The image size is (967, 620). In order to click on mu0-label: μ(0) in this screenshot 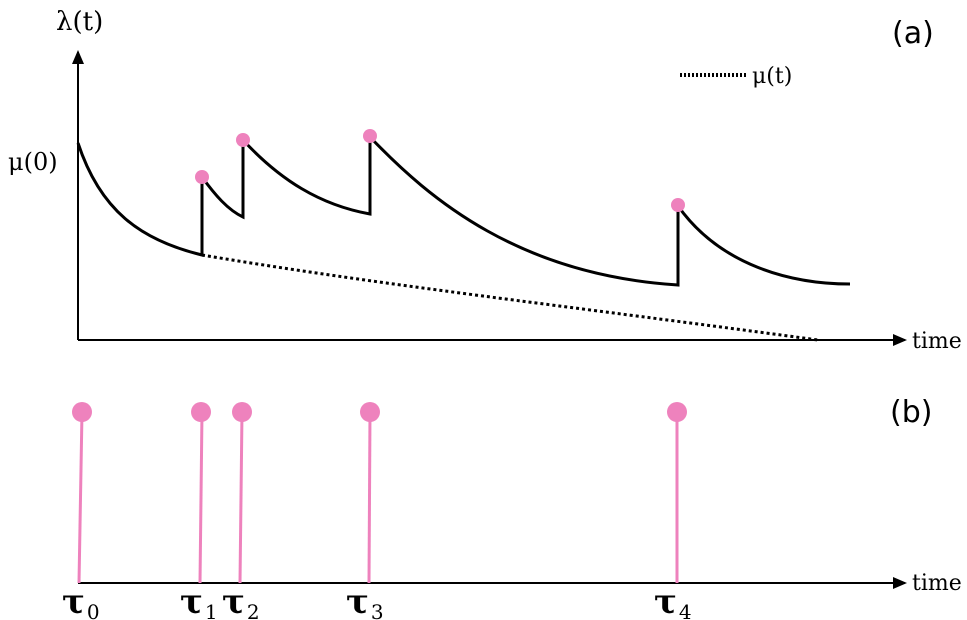, I will do `click(33, 162)`.